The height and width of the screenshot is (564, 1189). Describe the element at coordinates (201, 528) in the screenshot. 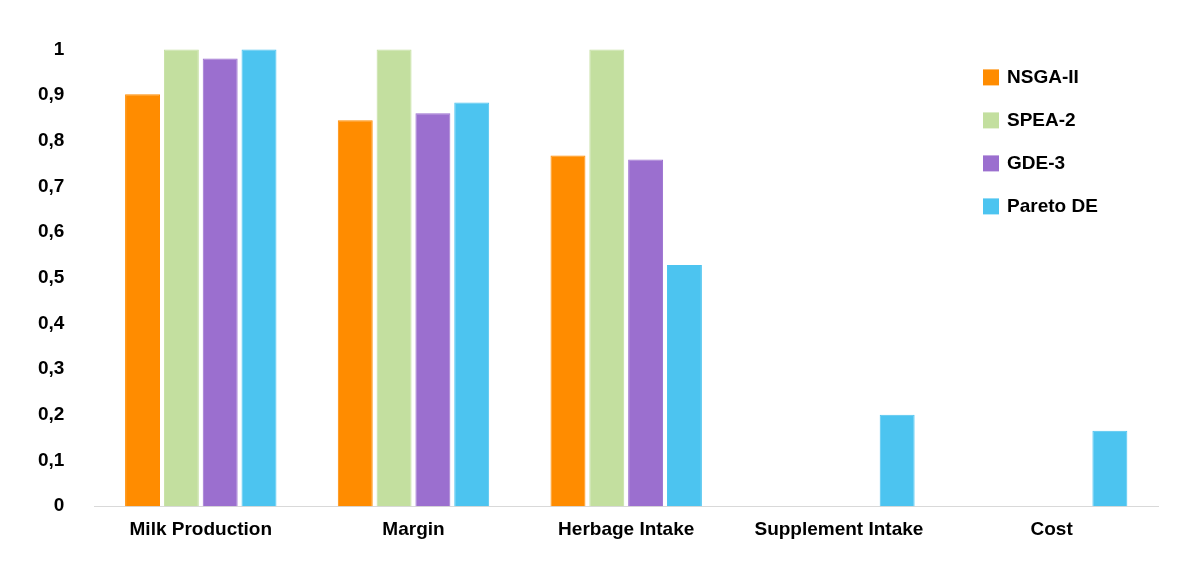

I see `x-tick-label: Milk Production` at that location.